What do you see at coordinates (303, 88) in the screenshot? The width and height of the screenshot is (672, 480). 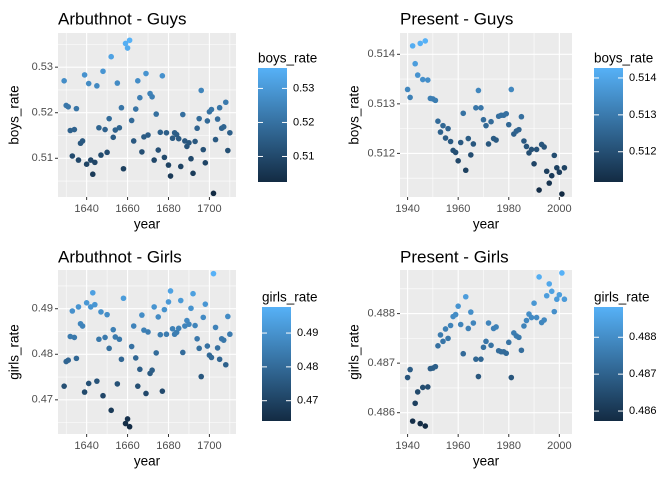 I see `legend-tick-label: 0.53` at bounding box center [303, 88].